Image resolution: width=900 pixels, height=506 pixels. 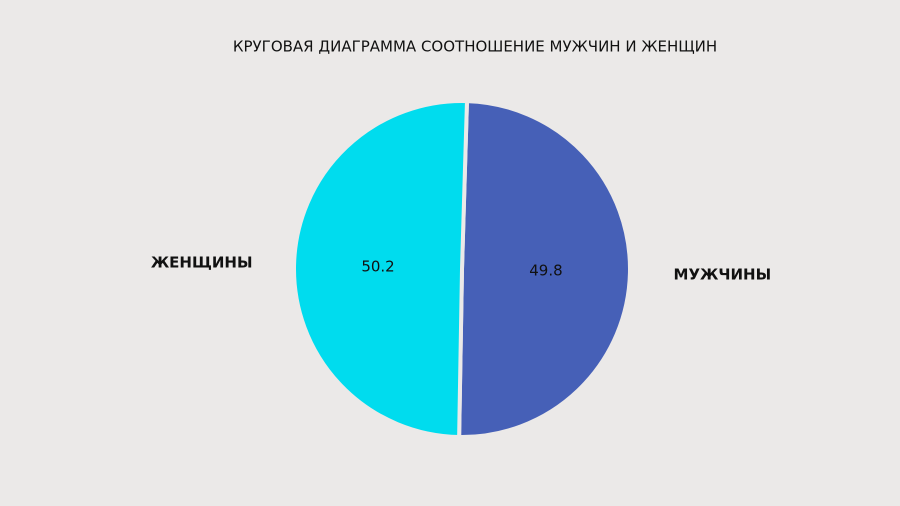 I want to click on category-label: МУЖЧИНЫ, so click(x=723, y=275).